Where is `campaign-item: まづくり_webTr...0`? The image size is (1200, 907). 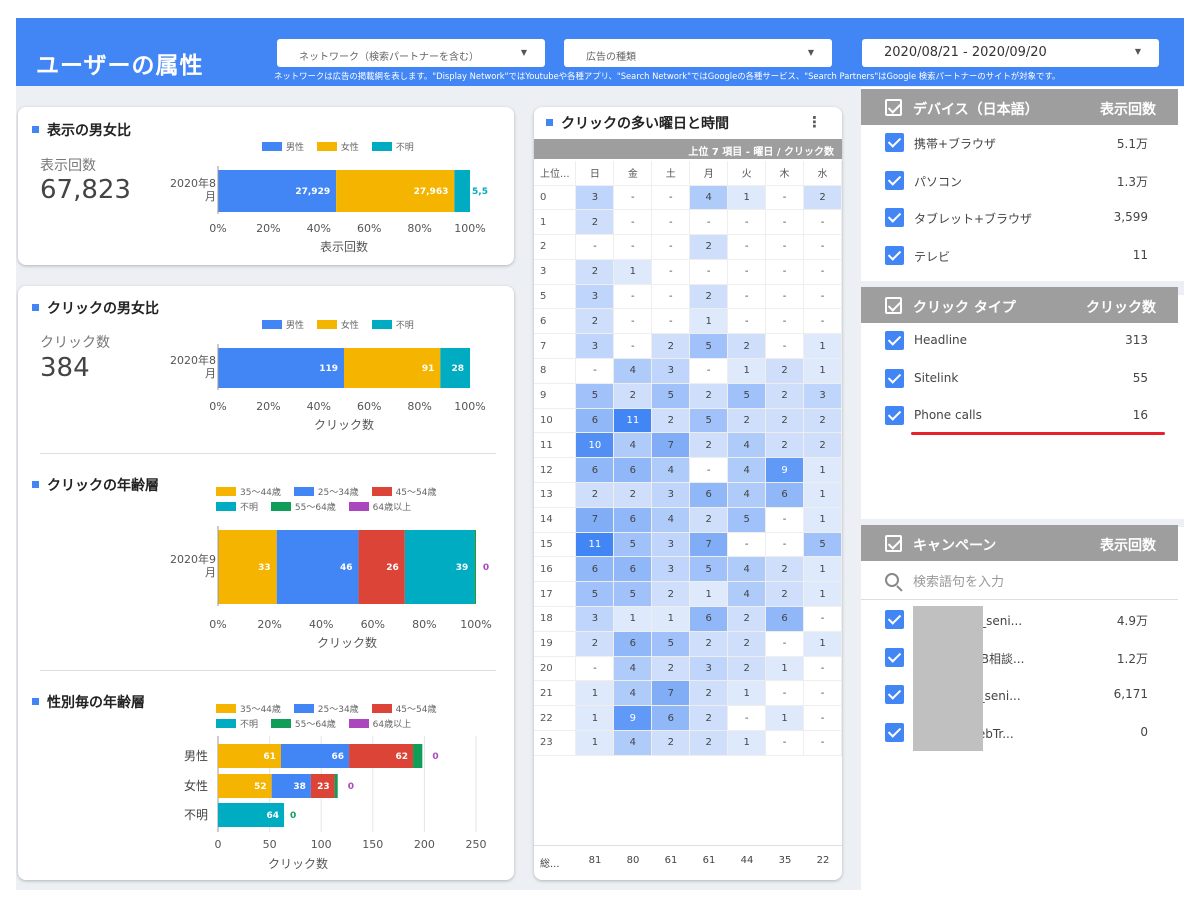
campaign-item: まづくり_webTr...0 is located at coordinates (1019, 733).